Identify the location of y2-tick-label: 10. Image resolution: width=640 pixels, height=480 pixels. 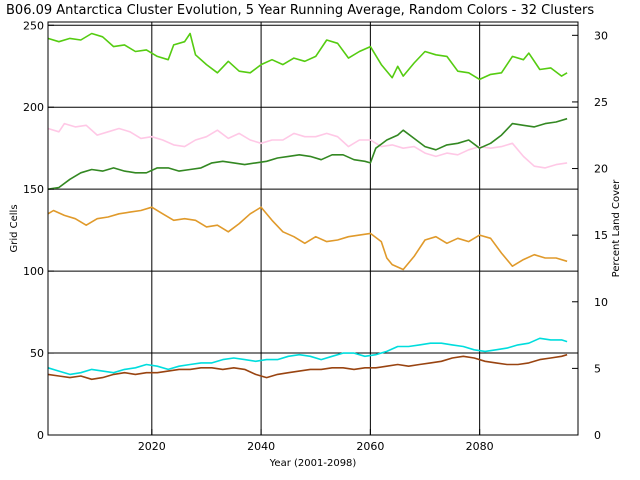
(601, 302).